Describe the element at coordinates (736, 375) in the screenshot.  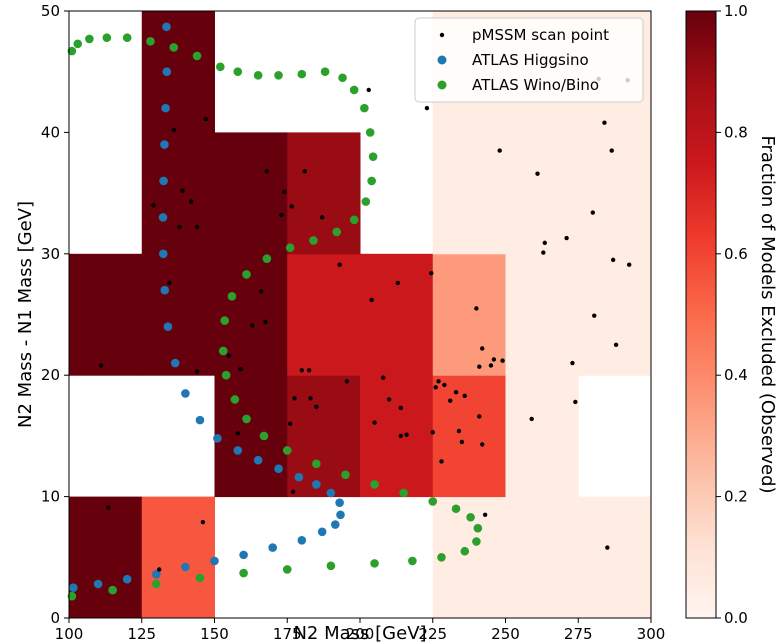
I see `colorbar-tick-label: 0.4` at that location.